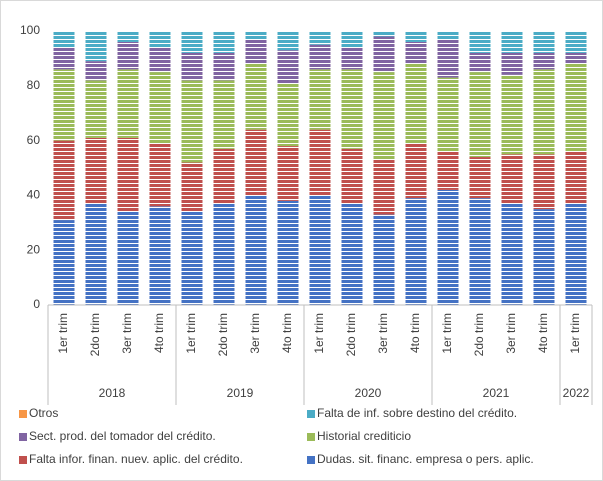  I want to click on y-tick-label: 60, so click(34, 140).